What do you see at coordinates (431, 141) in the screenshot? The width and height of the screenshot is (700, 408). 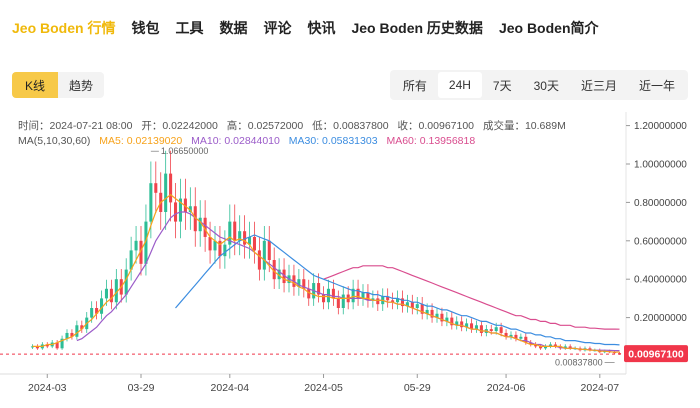 I see `ma60-value: MA60: 0.13956818` at bounding box center [431, 141].